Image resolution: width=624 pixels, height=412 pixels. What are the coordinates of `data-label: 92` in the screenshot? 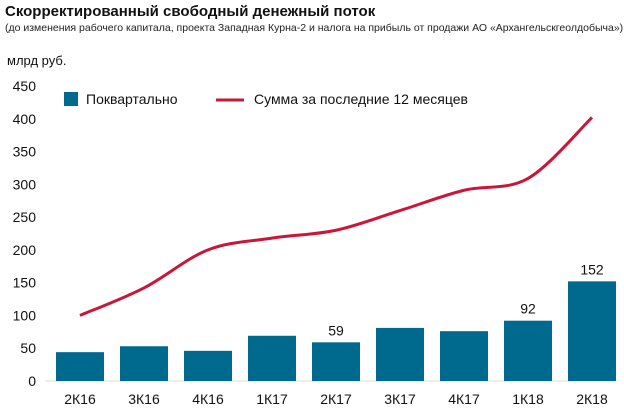 It's located at (528, 309).